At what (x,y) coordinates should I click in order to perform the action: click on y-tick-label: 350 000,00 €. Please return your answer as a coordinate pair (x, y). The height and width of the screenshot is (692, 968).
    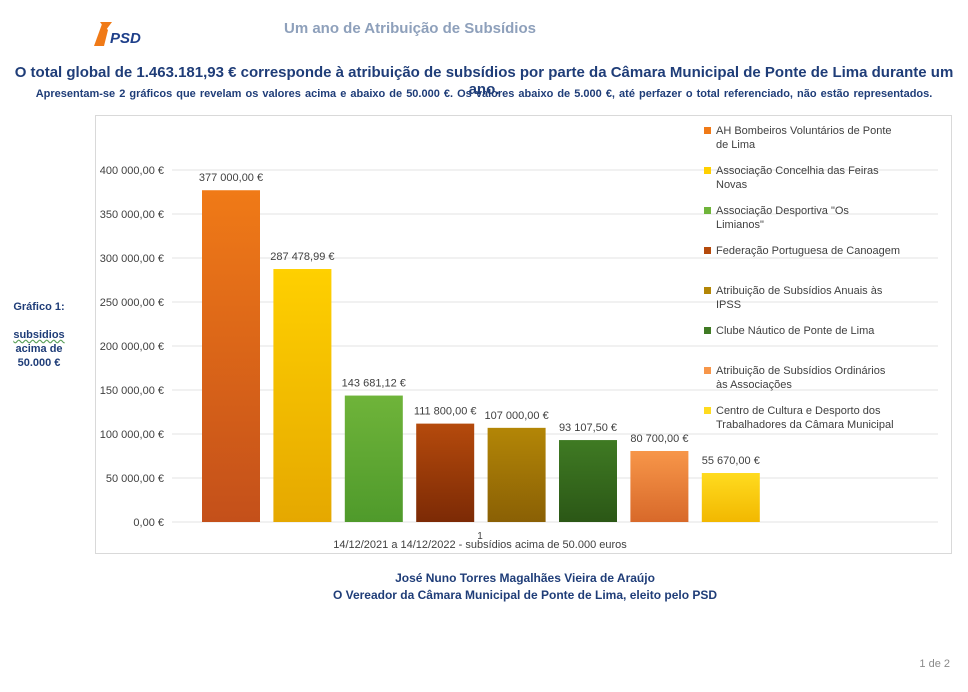
    Looking at the image, I should click on (132, 215).